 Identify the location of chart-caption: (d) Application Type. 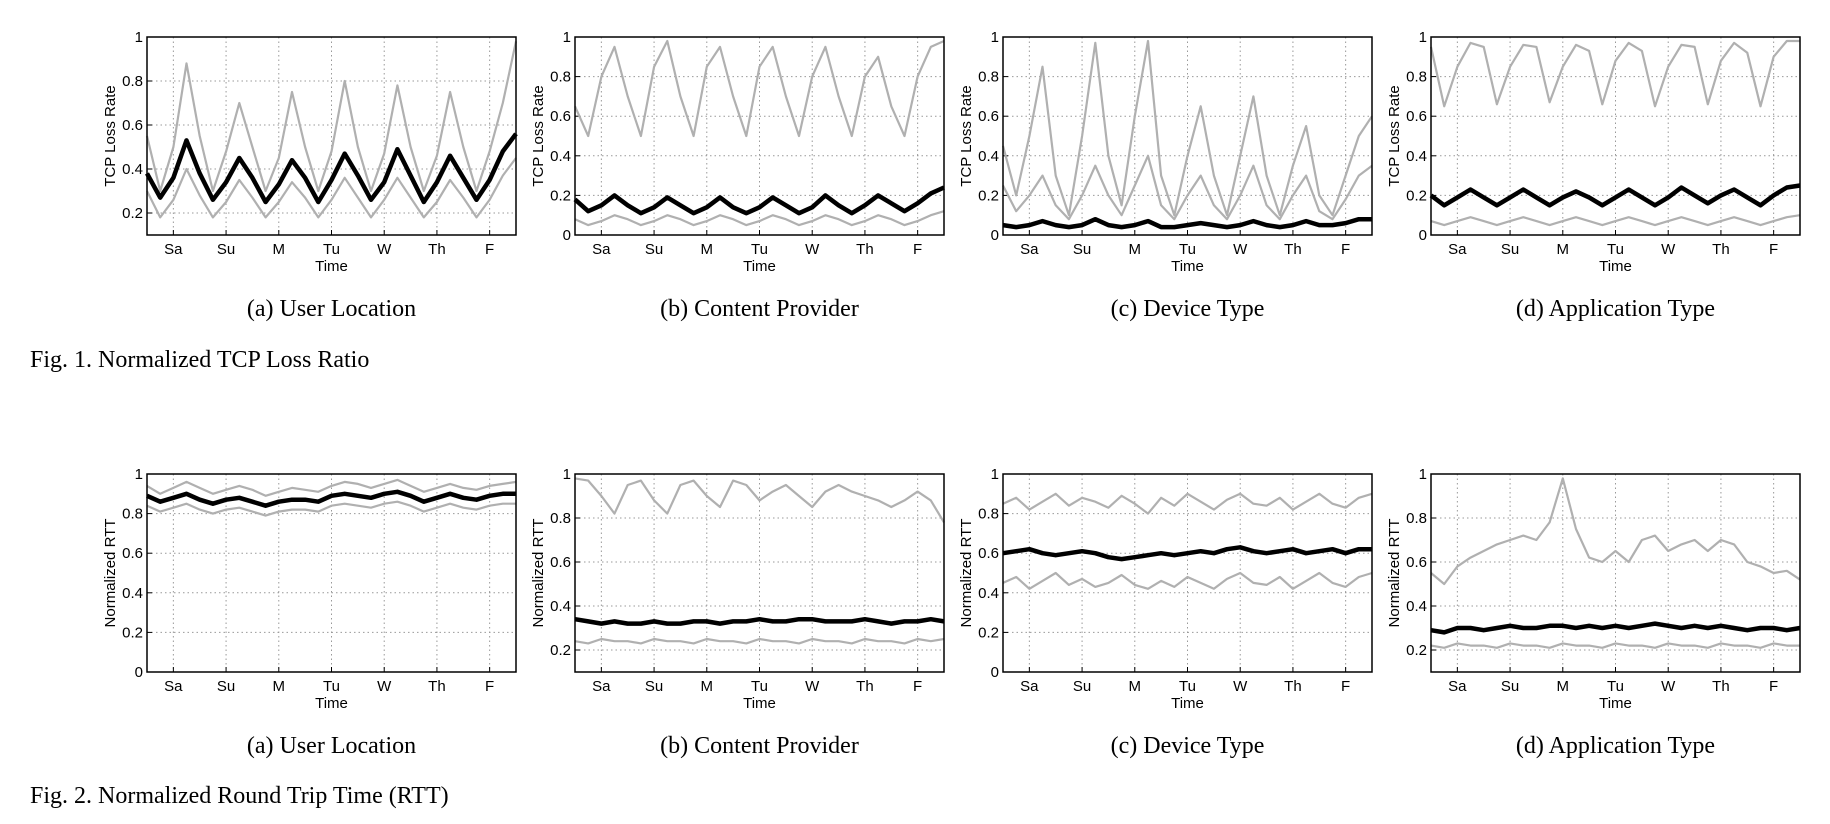
(1615, 746).